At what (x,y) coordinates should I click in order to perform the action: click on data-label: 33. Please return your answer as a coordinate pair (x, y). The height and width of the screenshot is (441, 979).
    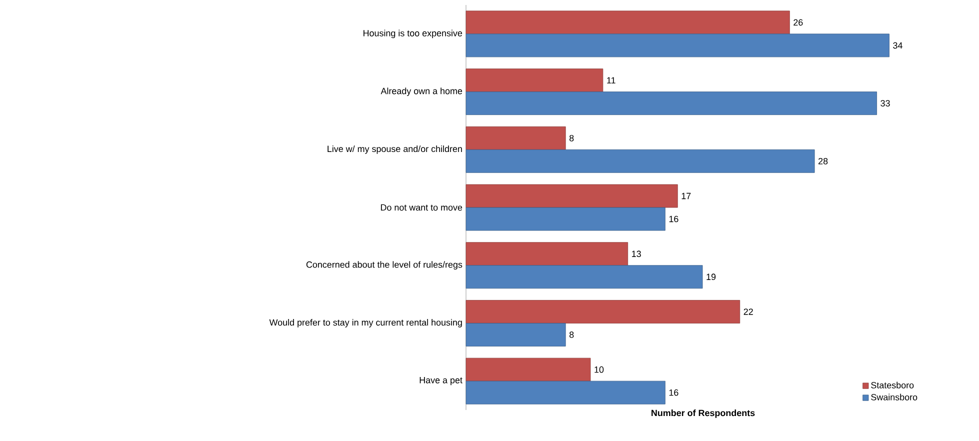
    Looking at the image, I should click on (885, 103).